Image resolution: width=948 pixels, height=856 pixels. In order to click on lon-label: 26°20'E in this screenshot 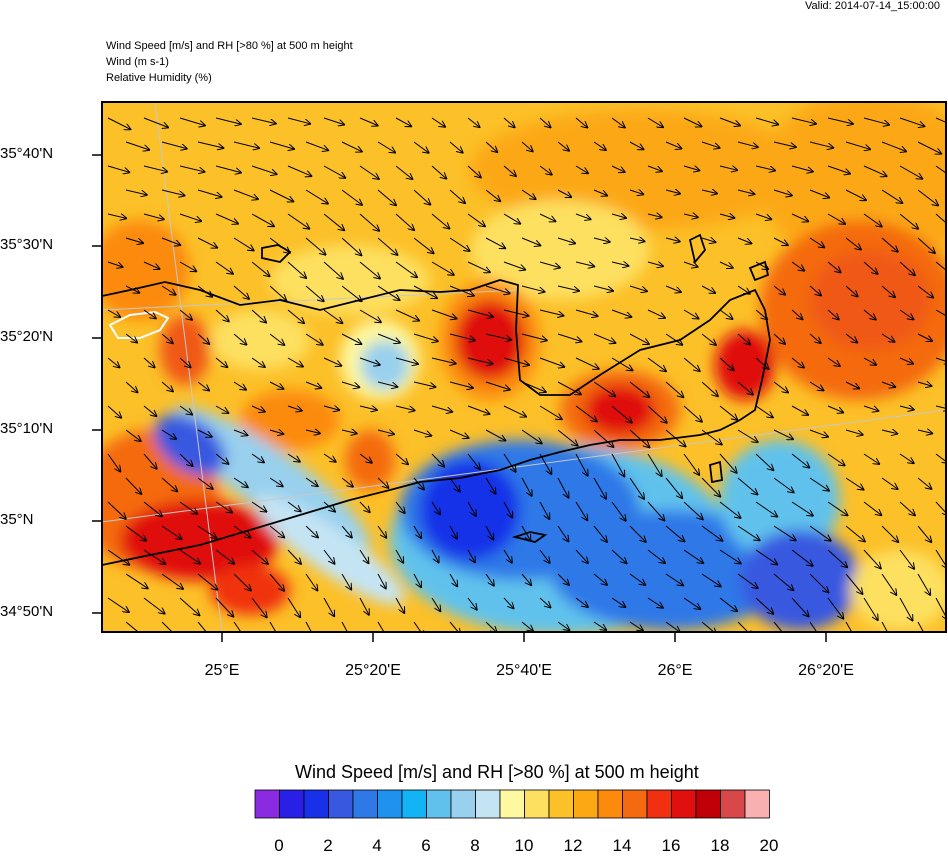, I will do `click(826, 670)`.